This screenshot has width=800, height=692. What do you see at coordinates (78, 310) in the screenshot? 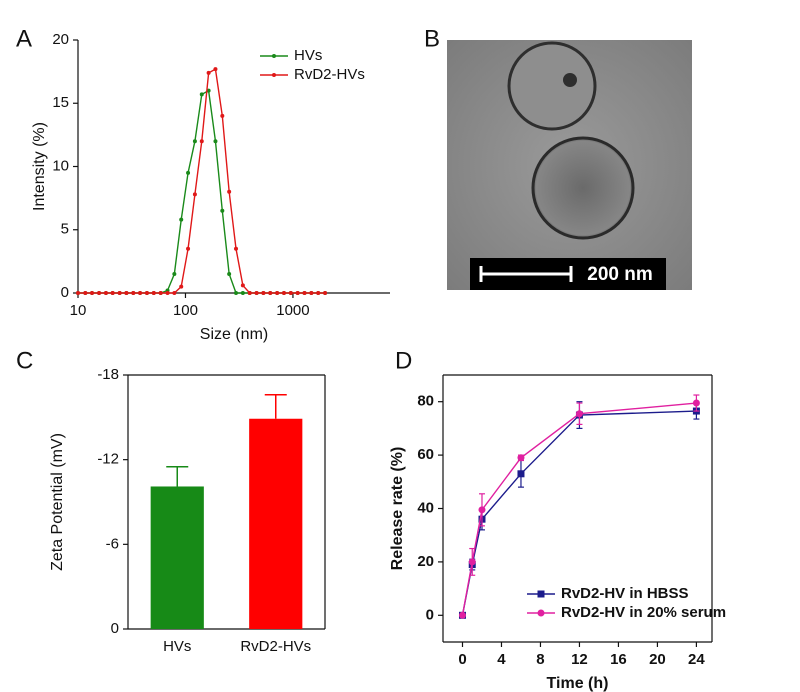
I see `x-tick-label: 10` at bounding box center [78, 310].